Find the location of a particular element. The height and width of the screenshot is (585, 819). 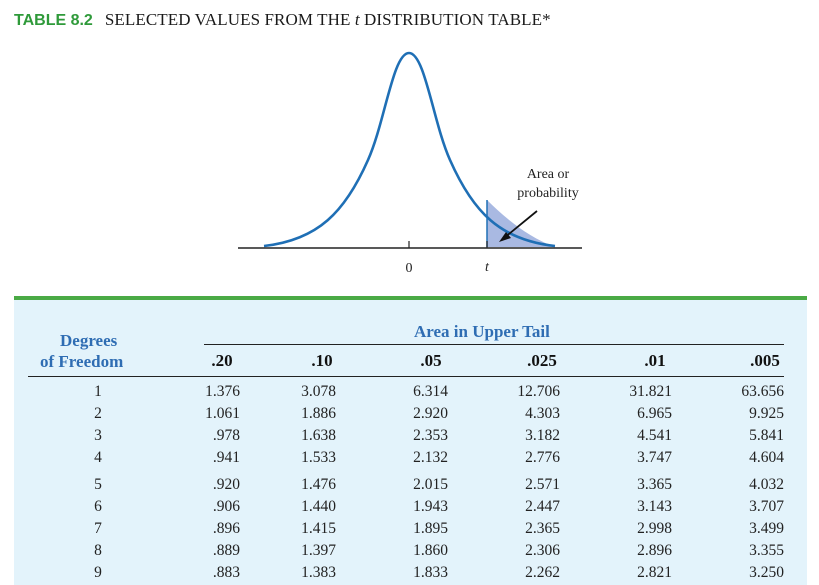

annotation-arrow-shaft is located at coordinates (520, 224).